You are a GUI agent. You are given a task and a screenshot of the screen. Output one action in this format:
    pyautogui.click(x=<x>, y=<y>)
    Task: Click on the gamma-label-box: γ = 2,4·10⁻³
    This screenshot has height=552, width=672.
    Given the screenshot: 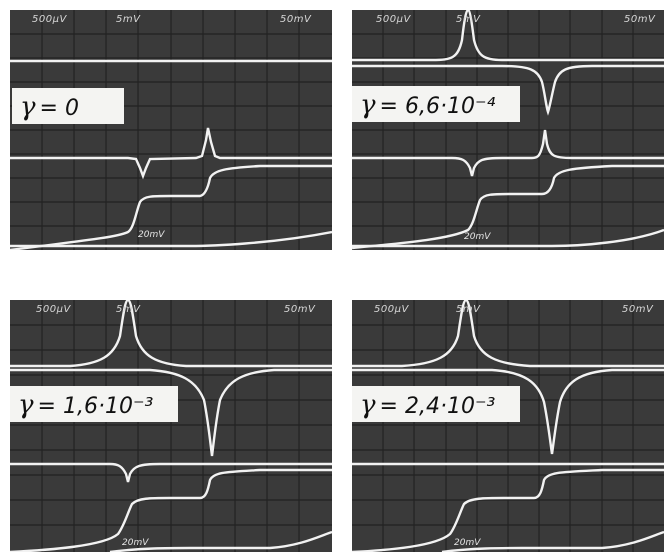 What is the action you would take?
    pyautogui.click(x=436, y=404)
    